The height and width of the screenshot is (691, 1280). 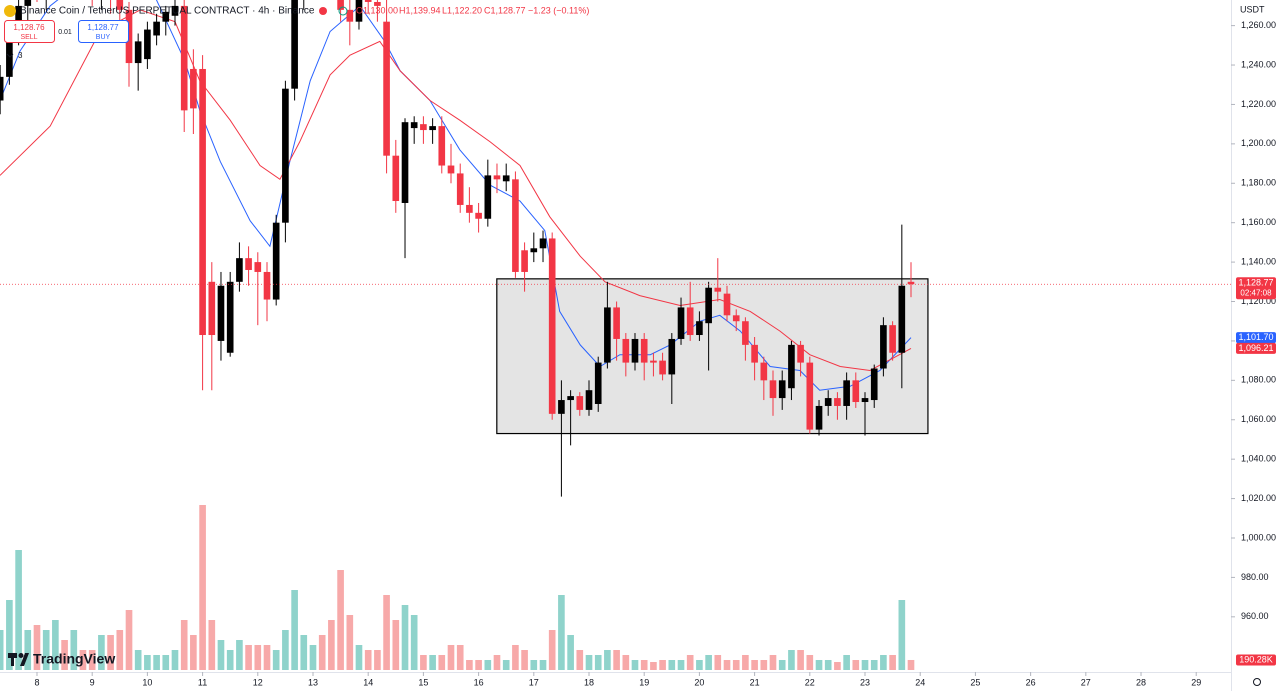 I want to click on x-tick-label: 8, so click(x=36, y=682).